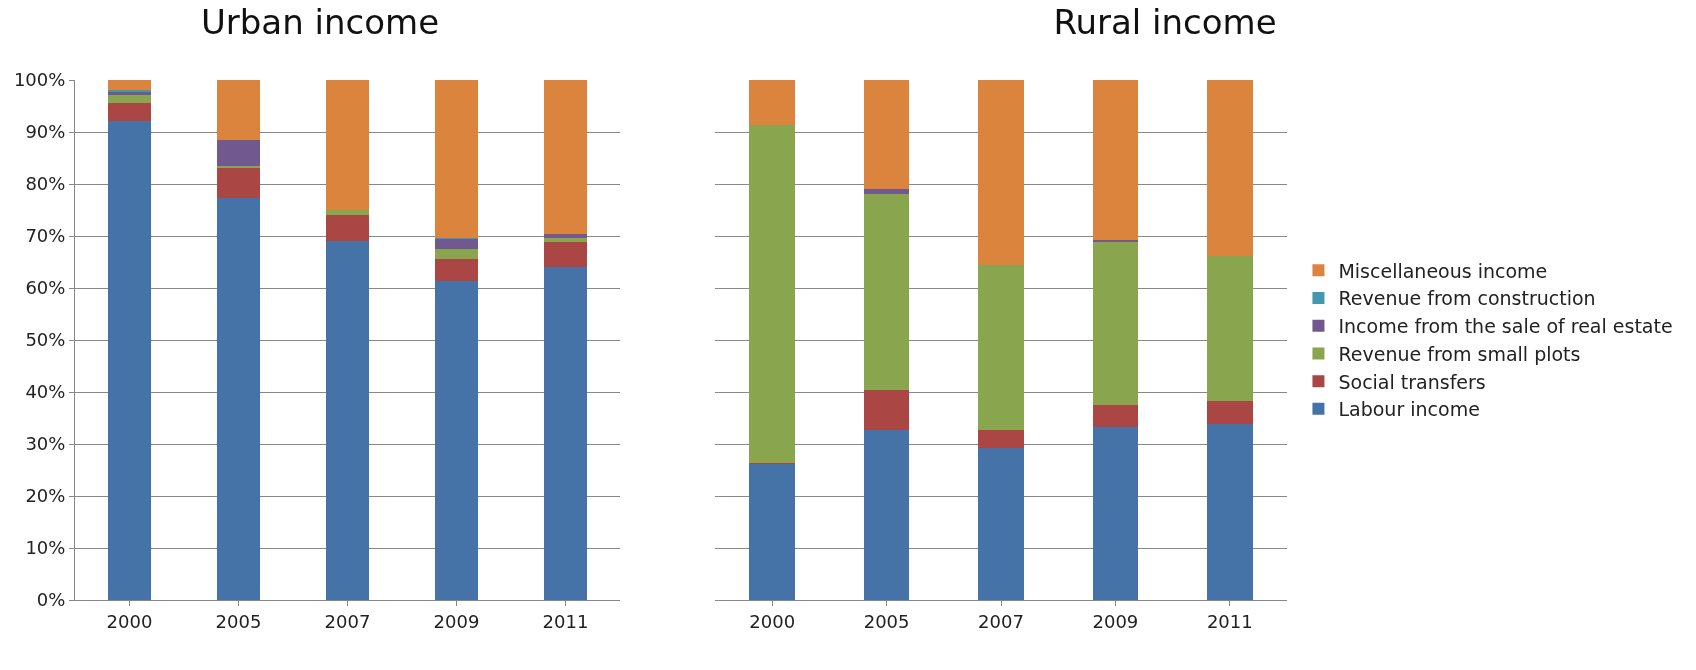 This screenshot has height=670, width=1696. What do you see at coordinates (45, 288) in the screenshot?
I see `y-tick-label: 60%` at bounding box center [45, 288].